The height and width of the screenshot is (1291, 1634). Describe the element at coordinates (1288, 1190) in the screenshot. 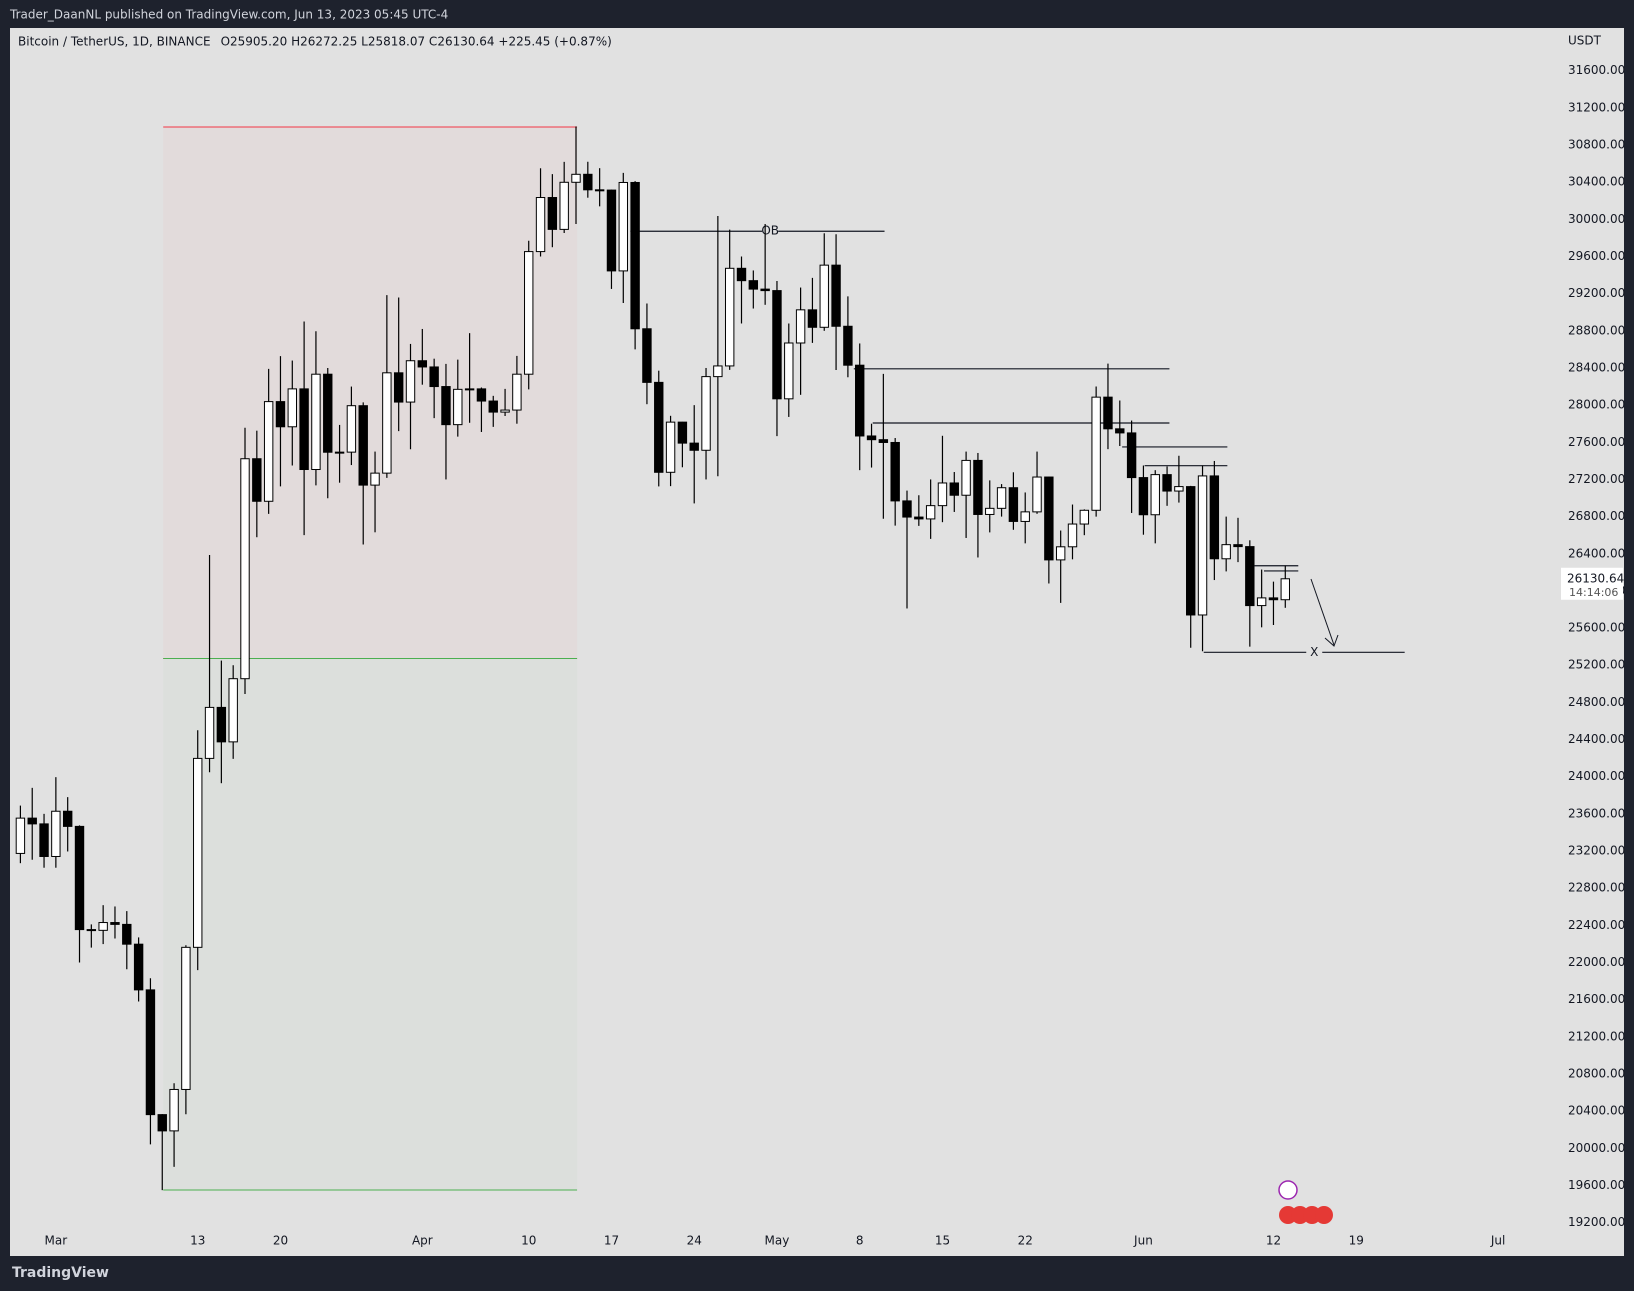

I see `event-icon` at that location.